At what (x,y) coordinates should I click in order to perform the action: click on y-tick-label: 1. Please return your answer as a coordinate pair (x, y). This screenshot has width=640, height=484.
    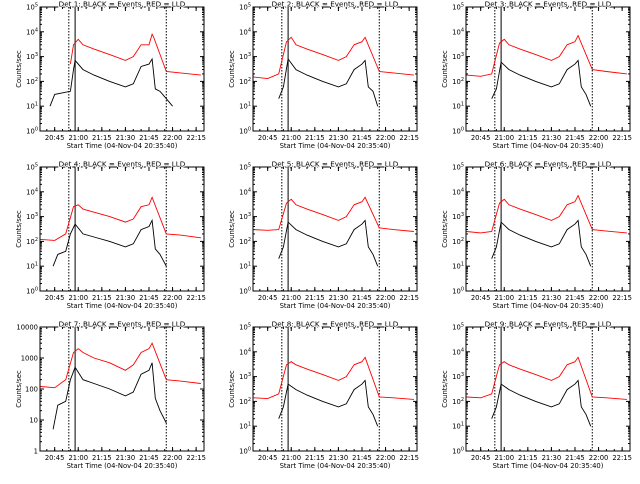
    Looking at the image, I should click on (36, 452).